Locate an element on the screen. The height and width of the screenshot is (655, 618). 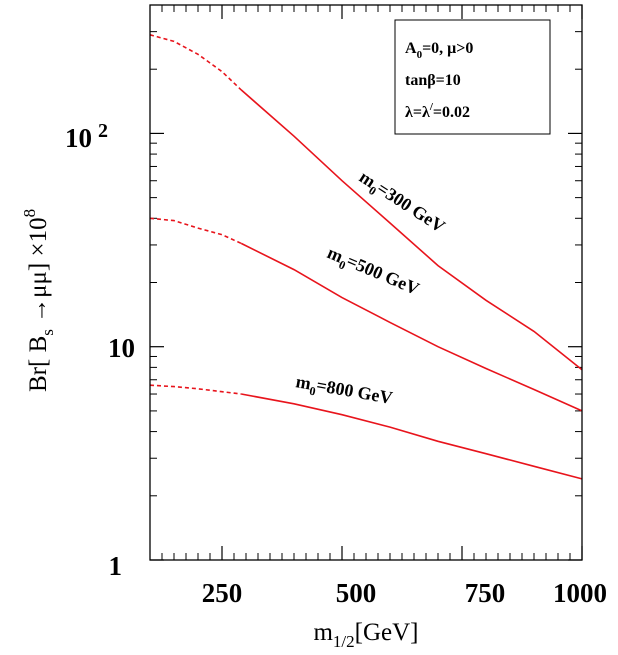
x-tick-label-750: 750 is located at coordinates (485, 593).